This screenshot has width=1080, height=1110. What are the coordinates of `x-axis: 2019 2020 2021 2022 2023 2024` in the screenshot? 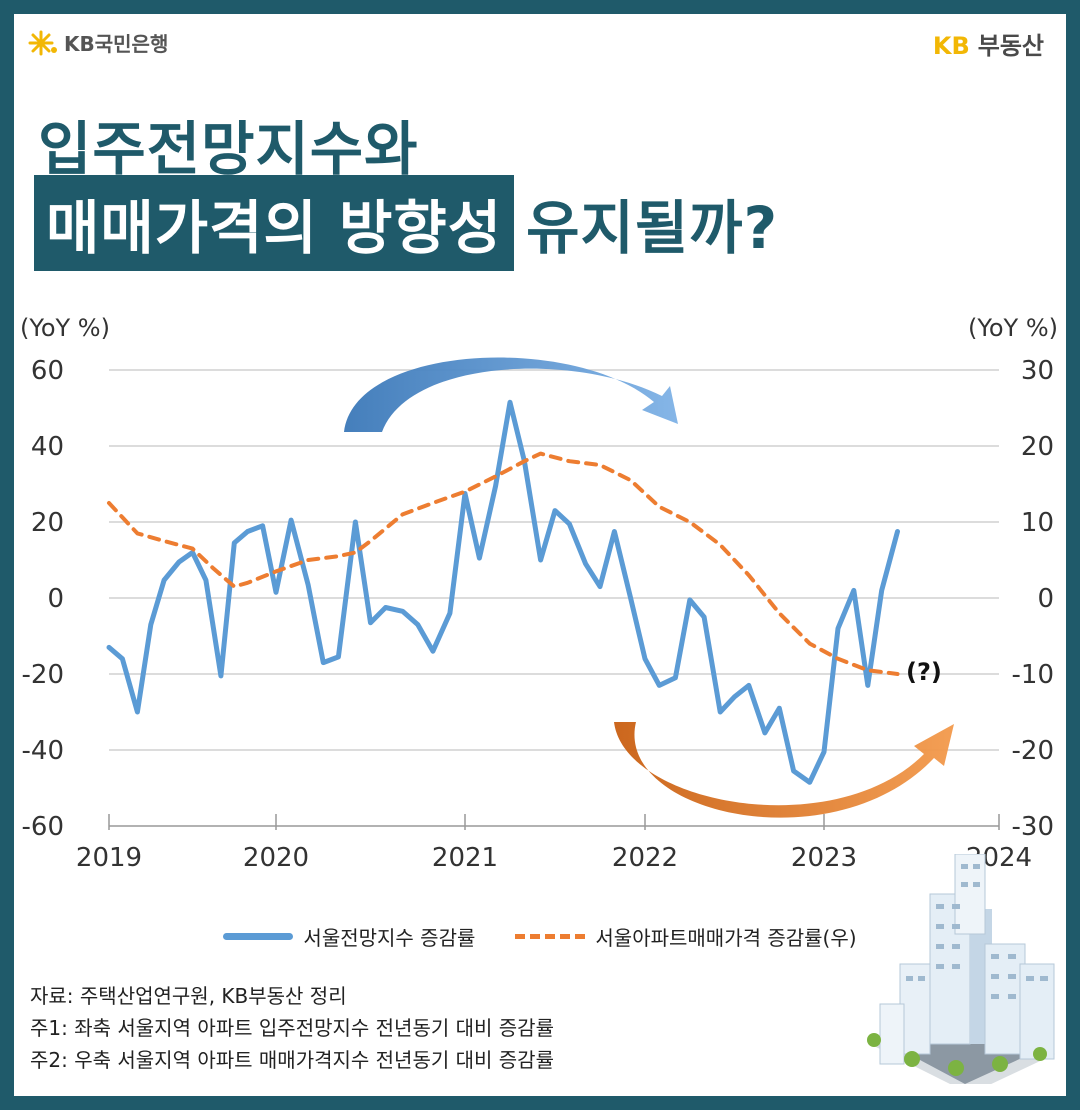 It's located at (554, 843).